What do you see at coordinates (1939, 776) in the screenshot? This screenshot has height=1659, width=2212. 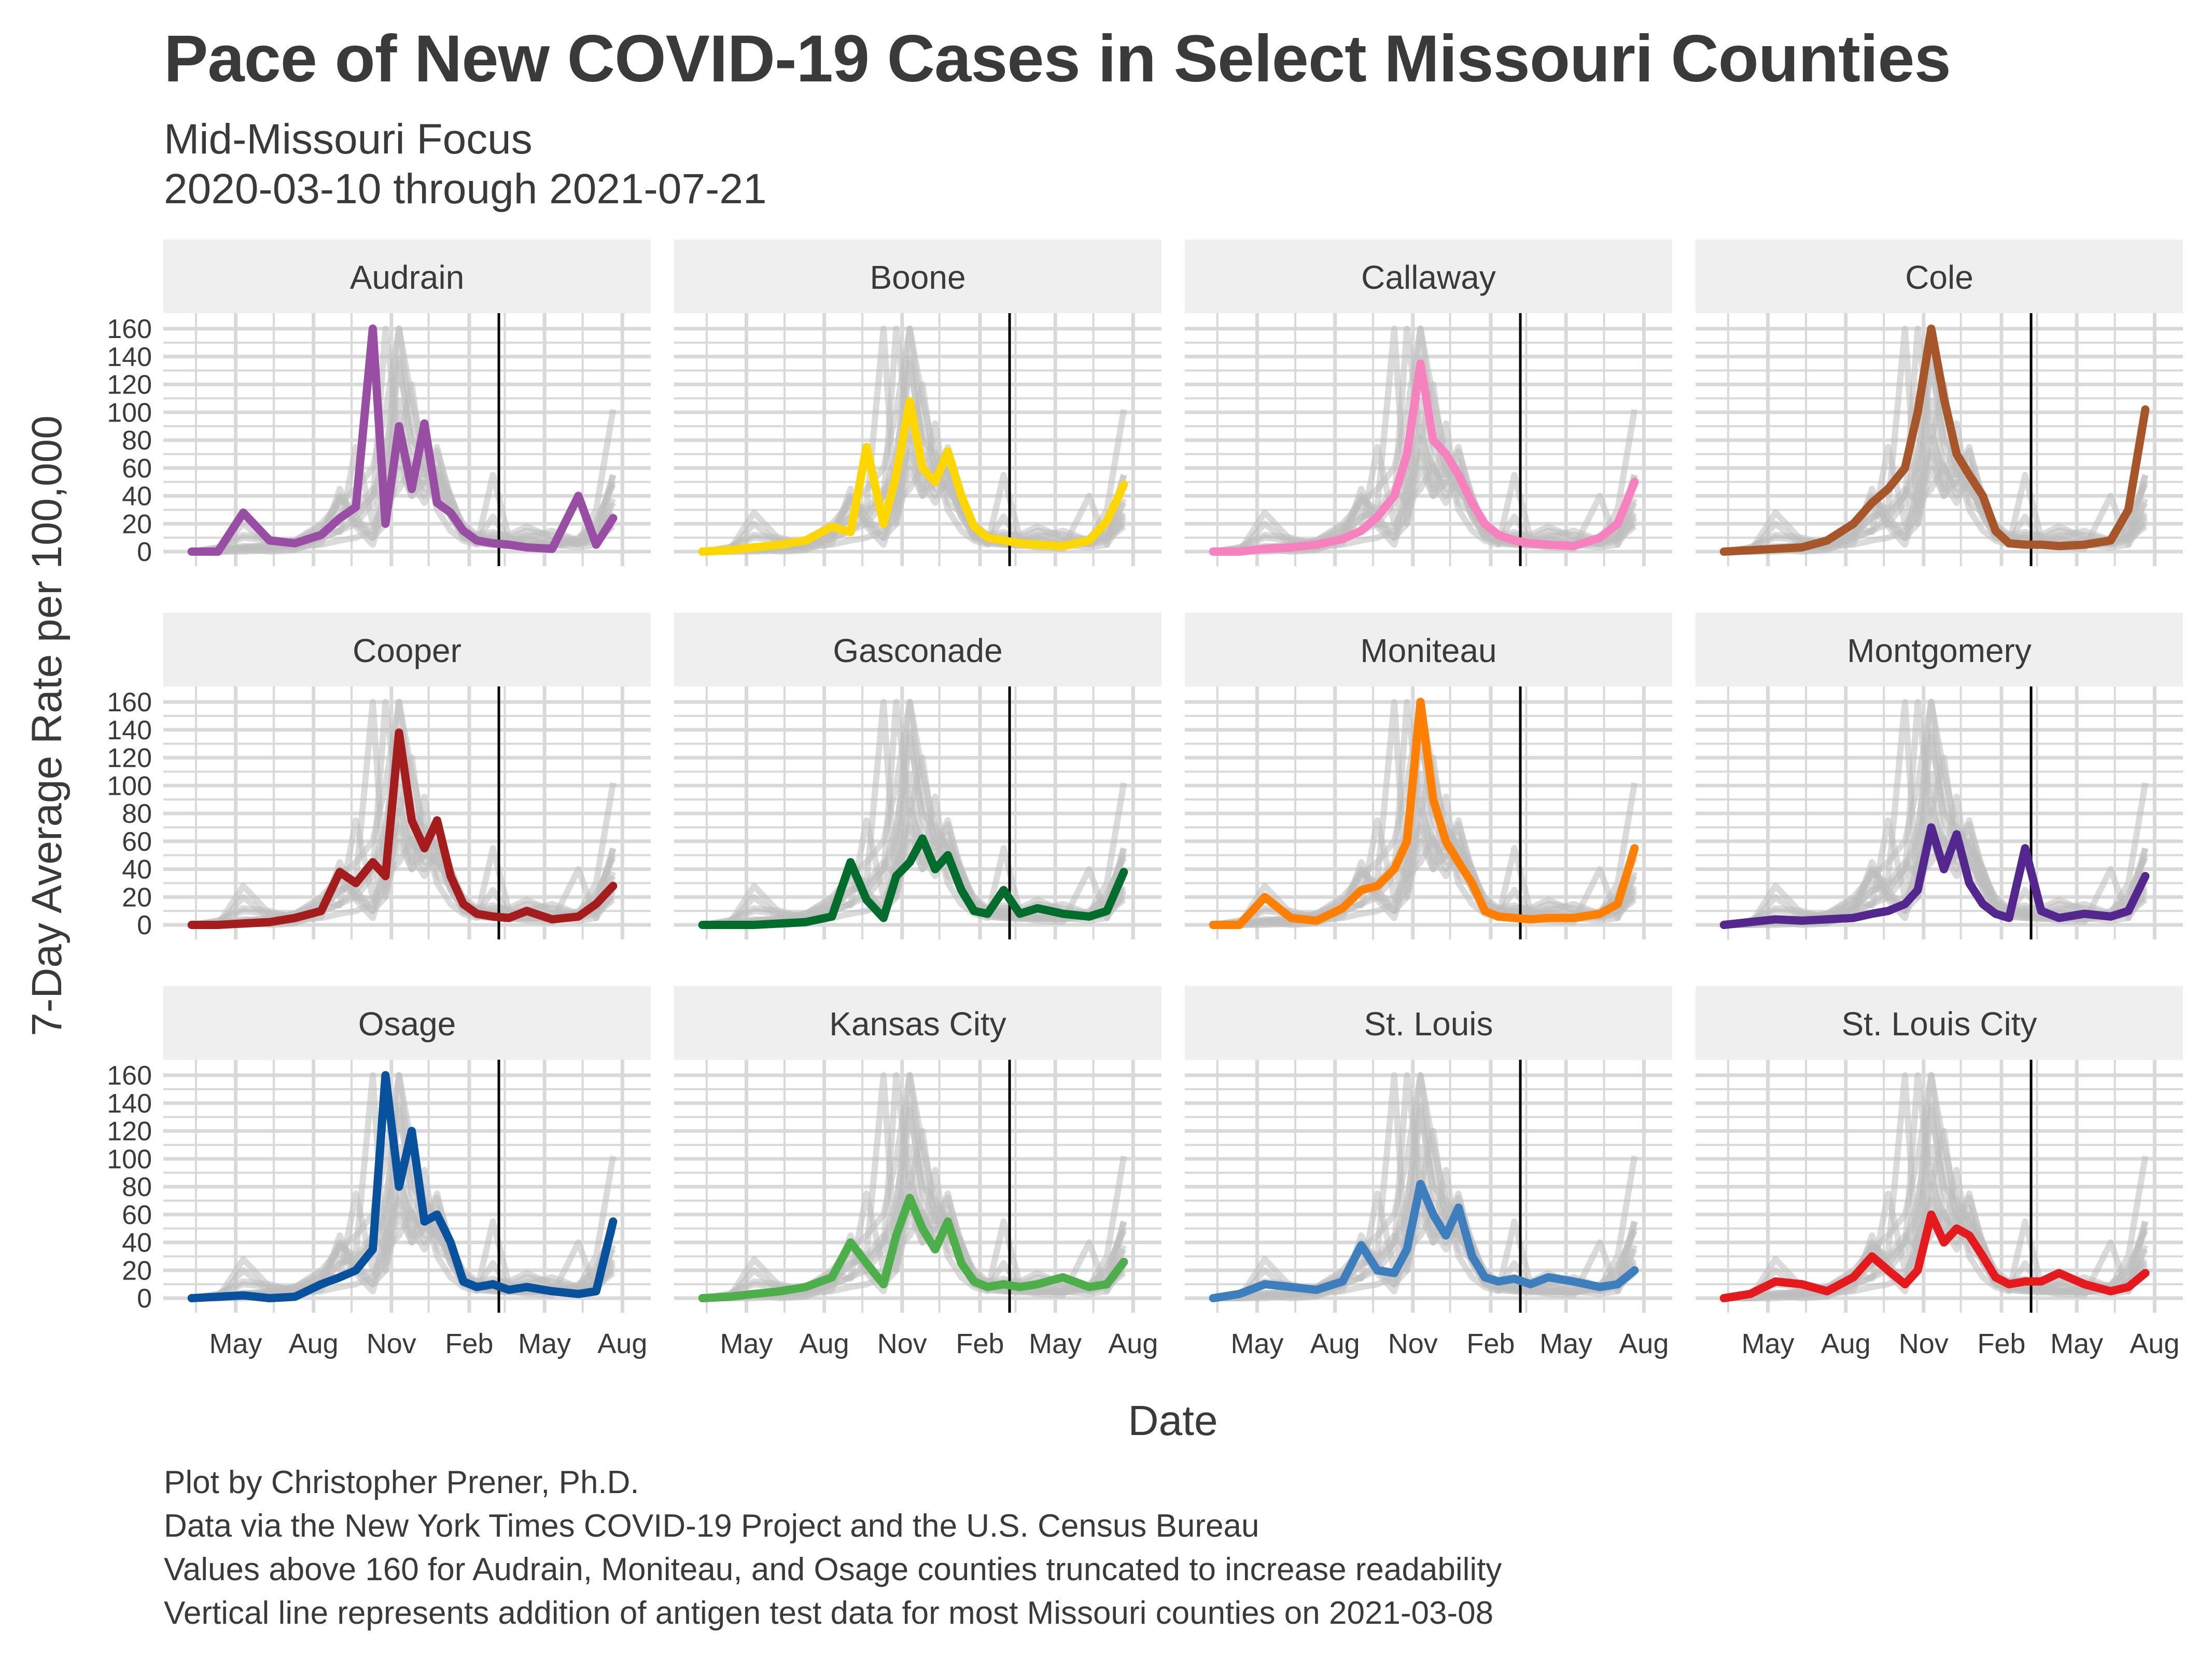 I see `facet-panel: Montgomery` at bounding box center [1939, 776].